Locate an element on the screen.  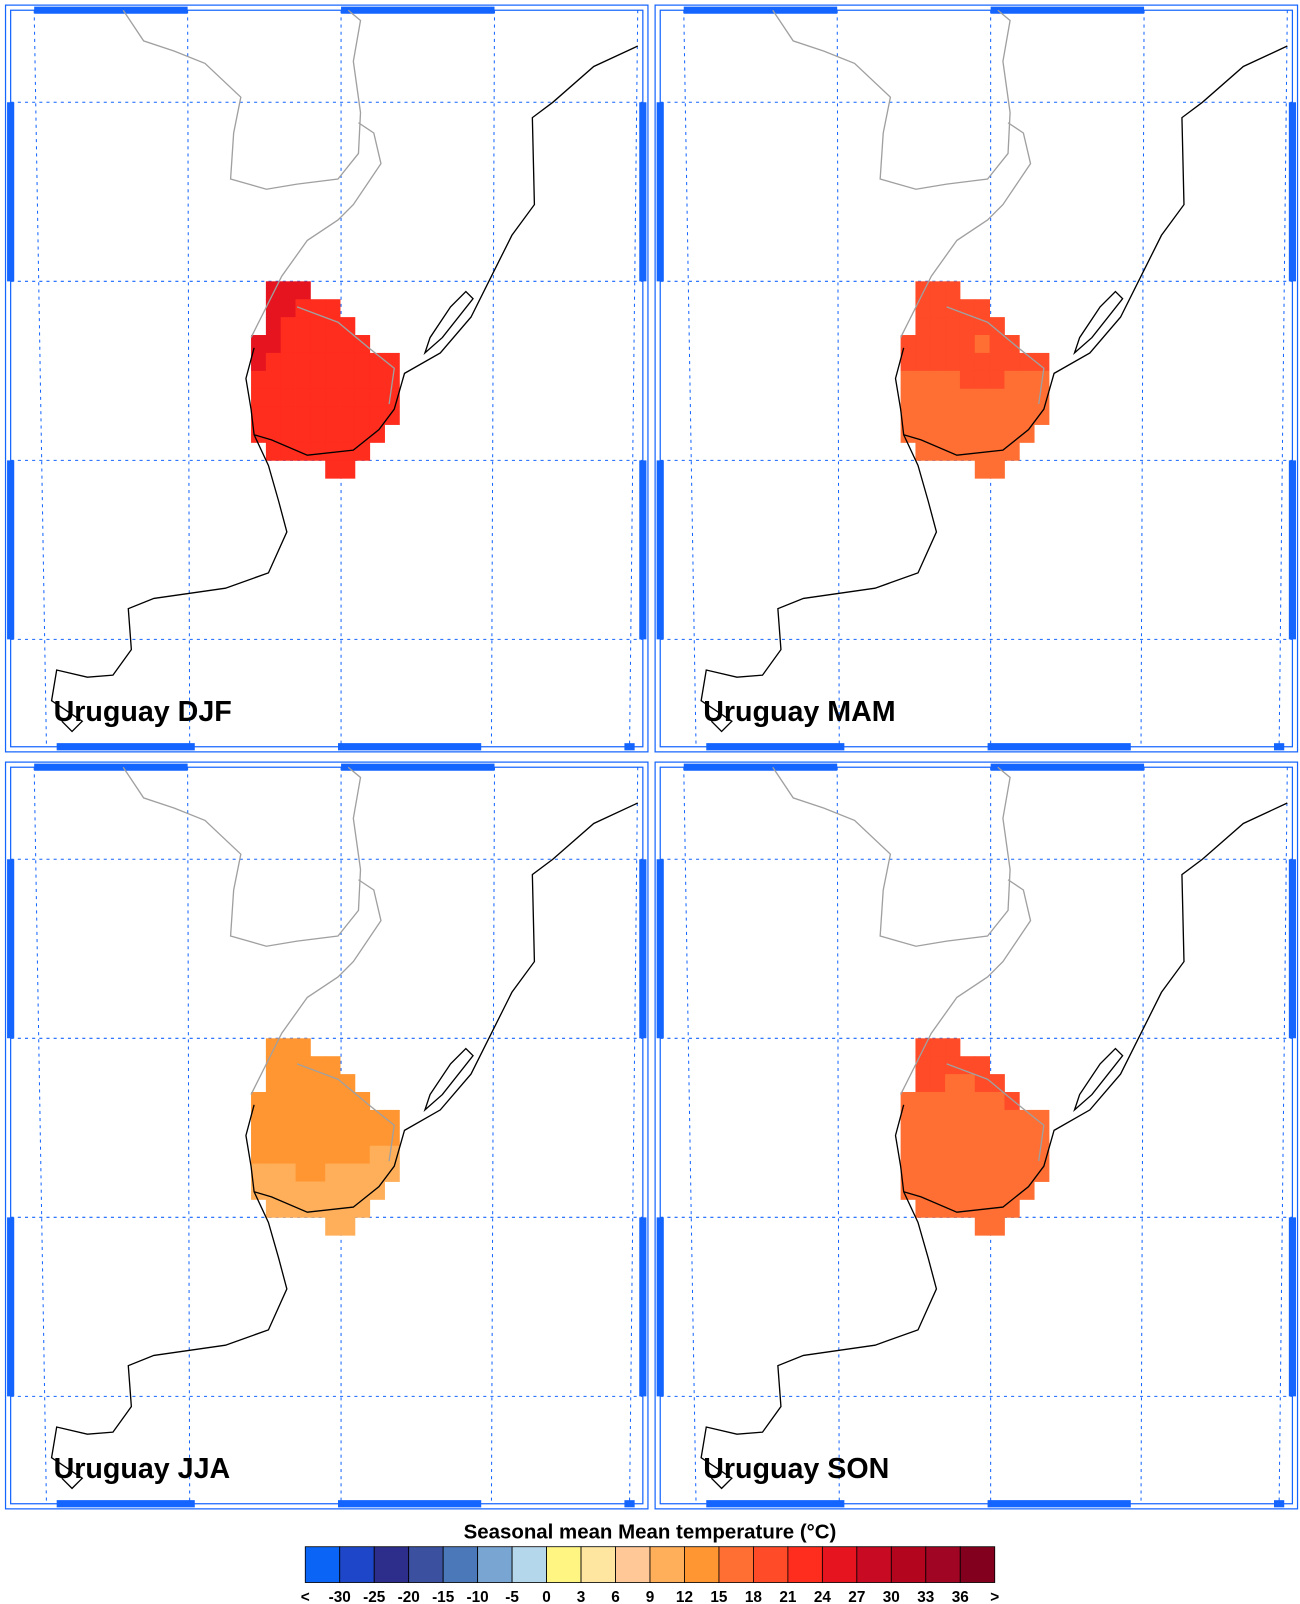
colorbar-tick-label: 9 is located at coordinates (650, 1596).